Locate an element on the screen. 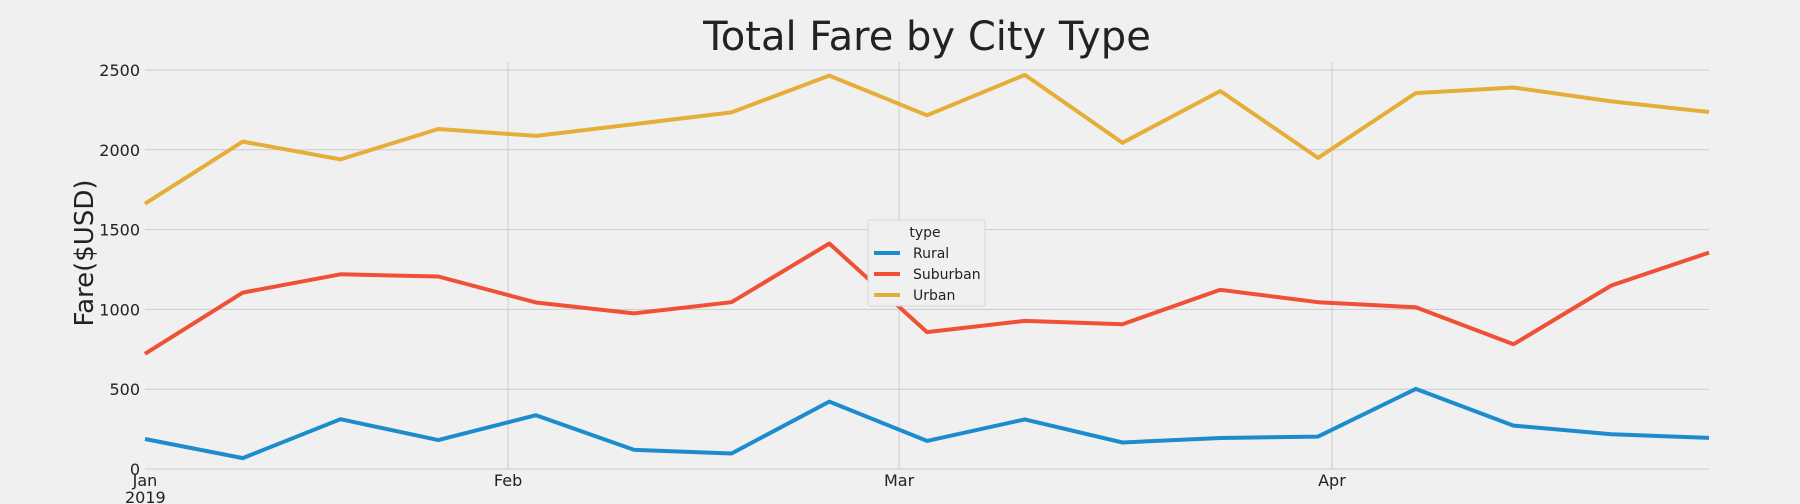 This screenshot has width=1800, height=504. legend-label: Urban is located at coordinates (934, 296).